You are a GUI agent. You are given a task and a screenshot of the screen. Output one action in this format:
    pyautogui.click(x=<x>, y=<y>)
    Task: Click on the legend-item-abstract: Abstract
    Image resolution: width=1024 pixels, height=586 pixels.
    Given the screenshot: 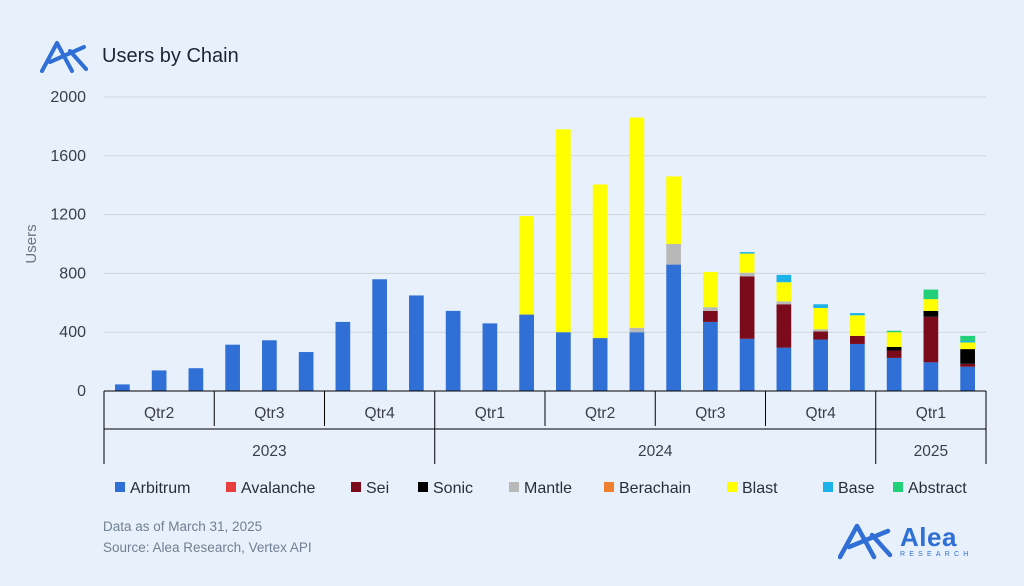 What is the action you would take?
    pyautogui.click(x=930, y=488)
    